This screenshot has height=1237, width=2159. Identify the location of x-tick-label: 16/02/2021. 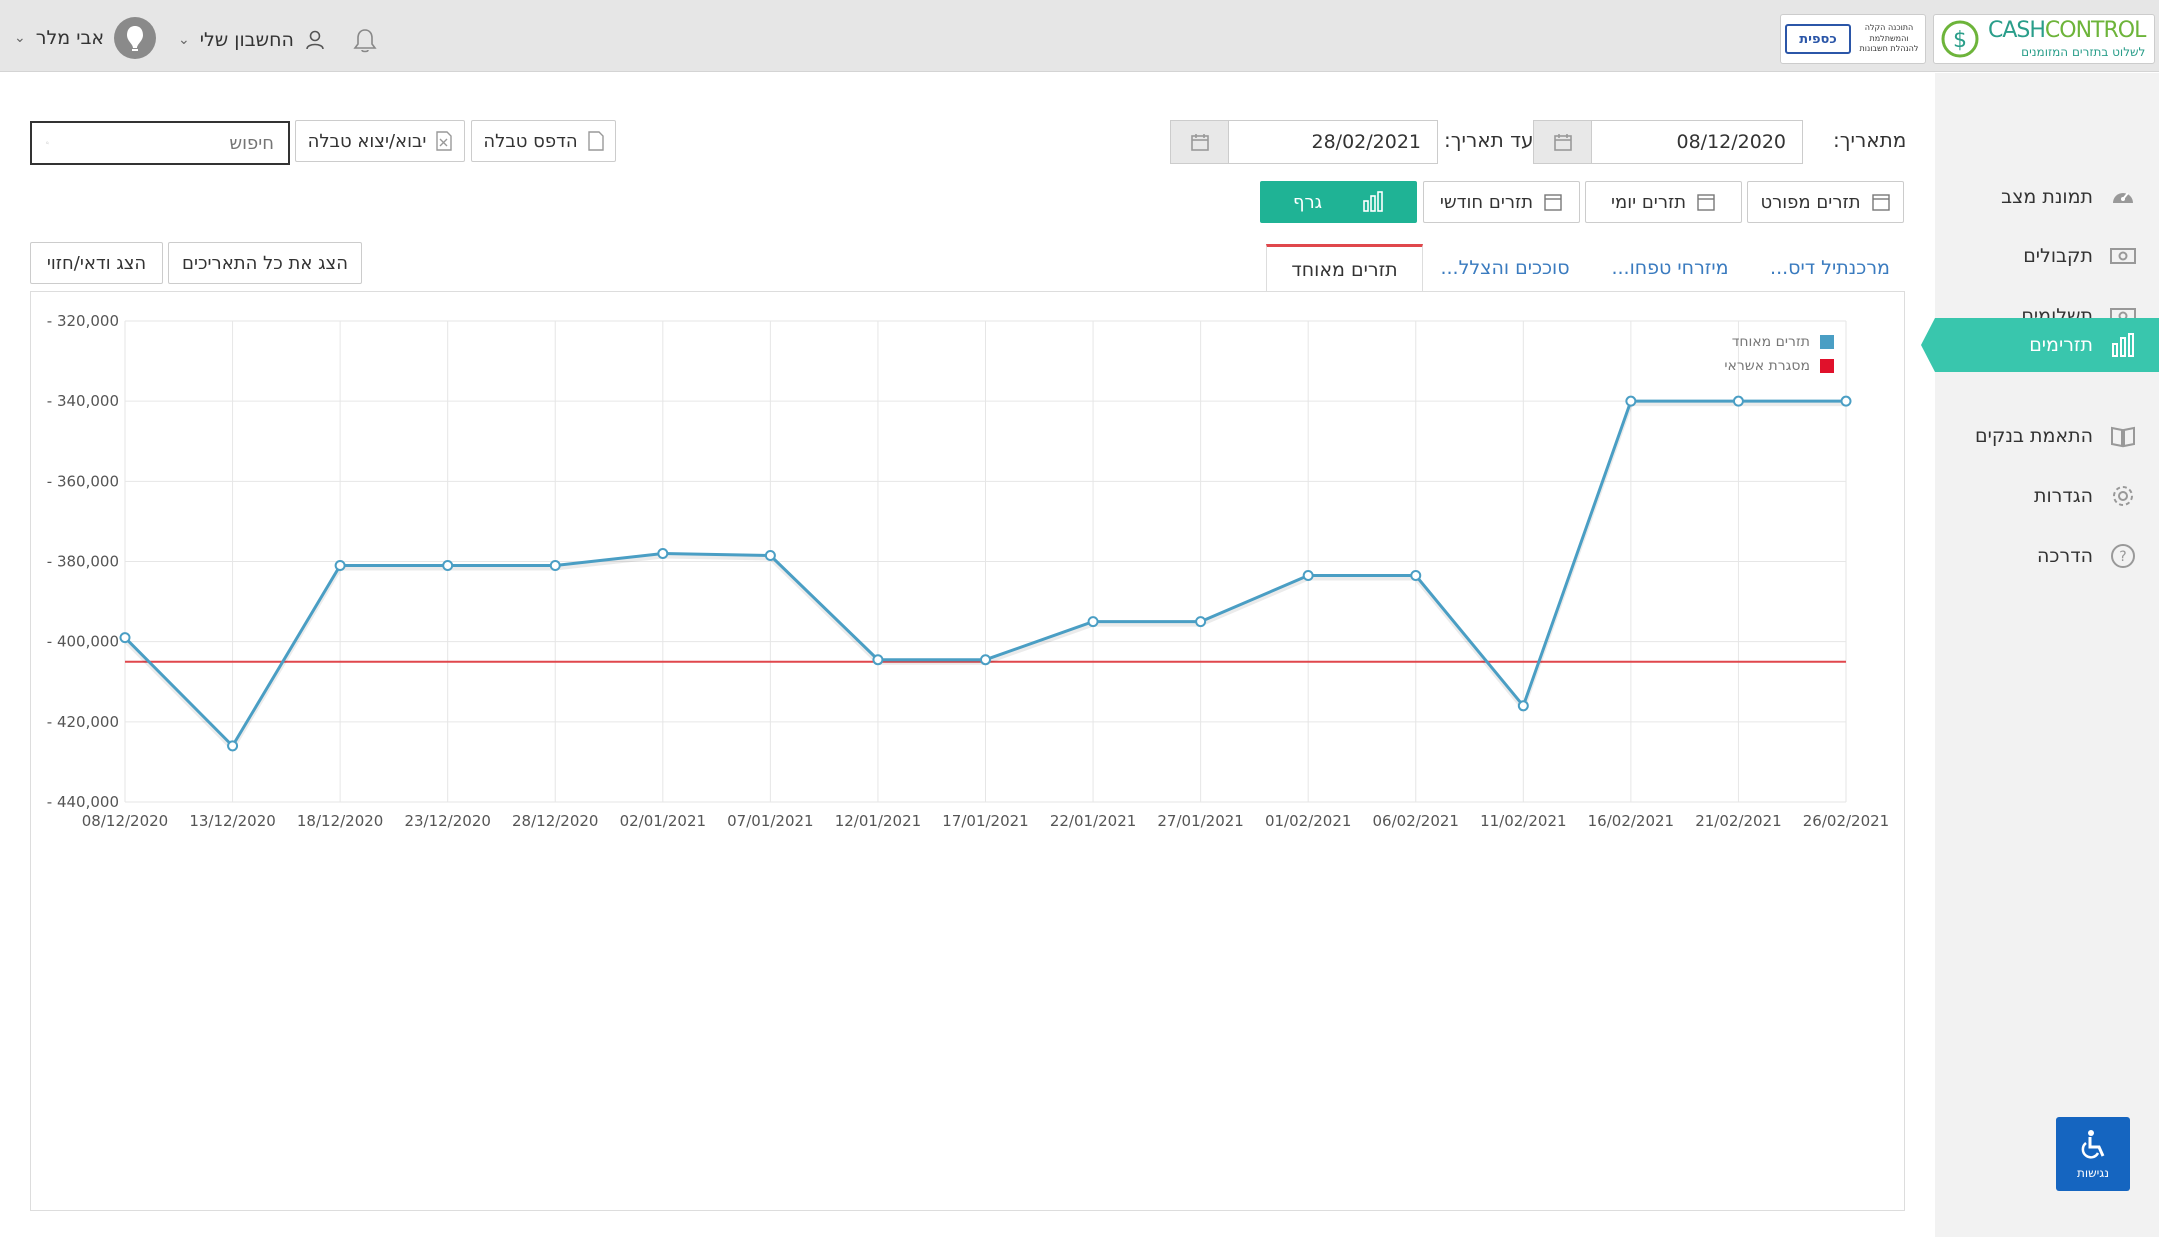
(1631, 821).